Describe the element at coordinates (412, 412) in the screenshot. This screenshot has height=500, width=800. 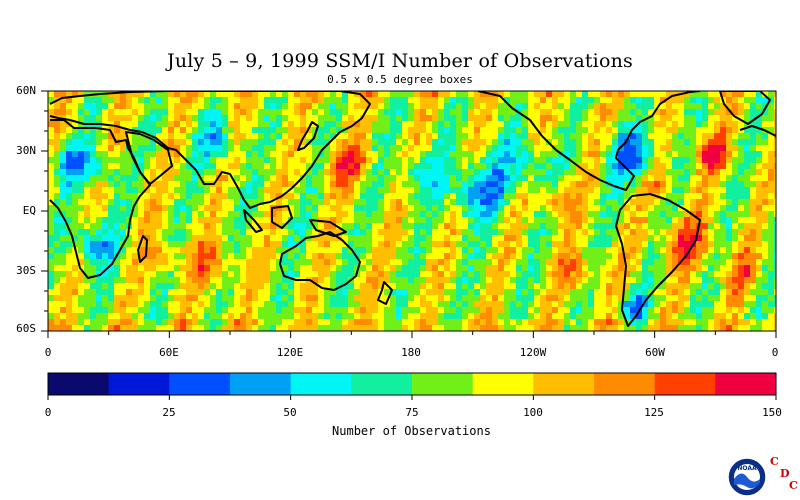
I see `colorbar-label-75: 75` at that location.